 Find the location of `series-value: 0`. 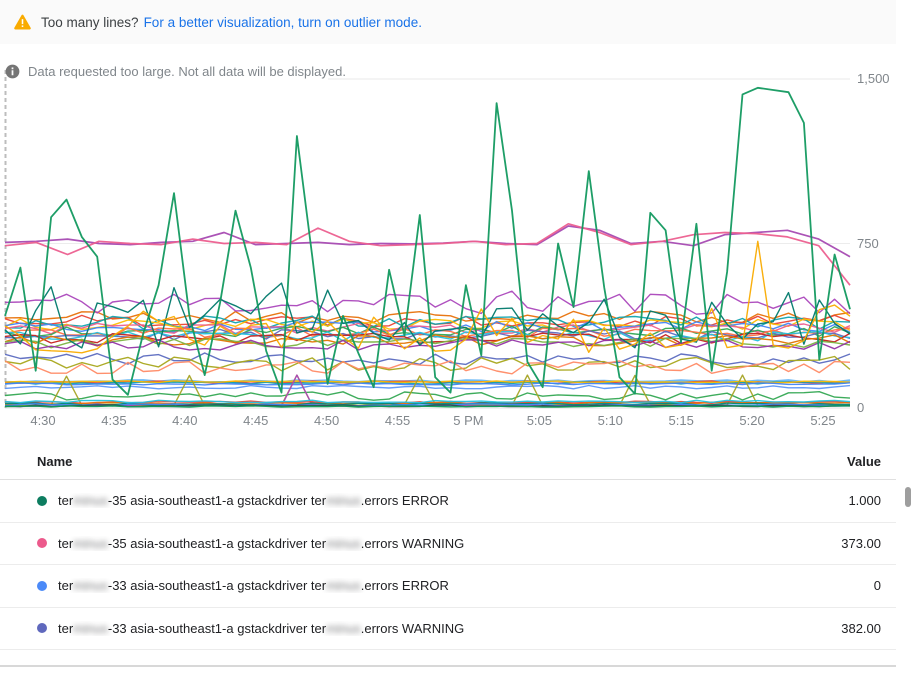

series-value: 0 is located at coordinates (877, 586).